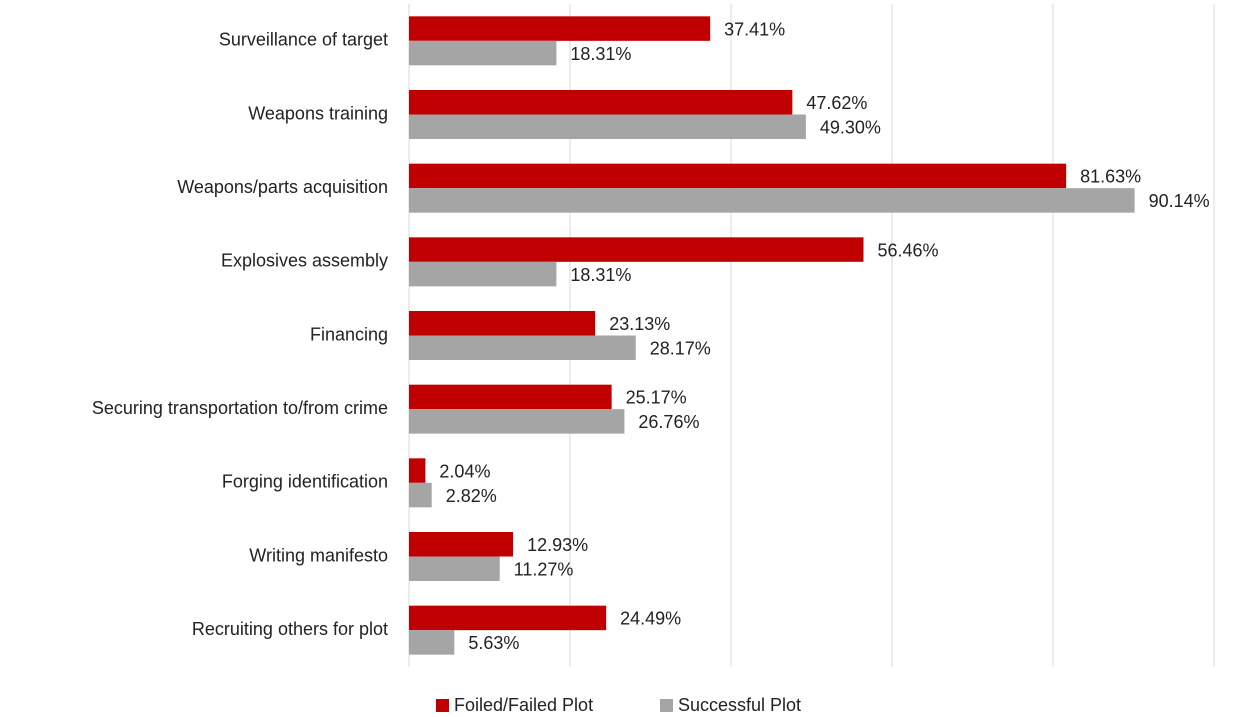  What do you see at coordinates (303, 40) in the screenshot?
I see `category-label: Surveillance of target` at bounding box center [303, 40].